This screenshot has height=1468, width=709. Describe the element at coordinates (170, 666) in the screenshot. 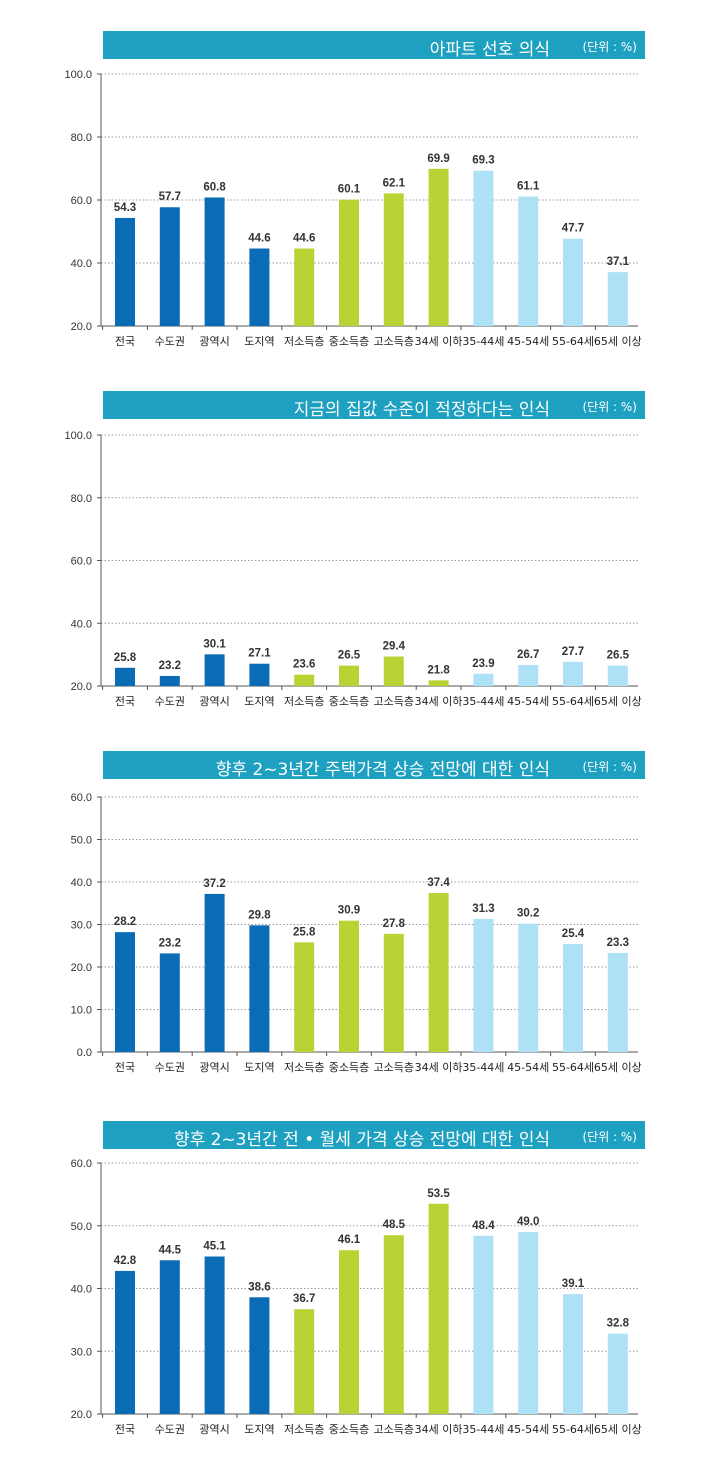

I see `data-label: 23.2` at that location.